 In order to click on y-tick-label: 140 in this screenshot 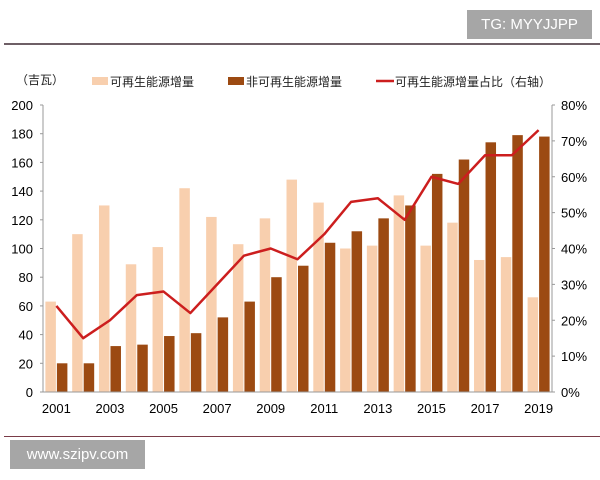, I will do `click(22, 191)`.